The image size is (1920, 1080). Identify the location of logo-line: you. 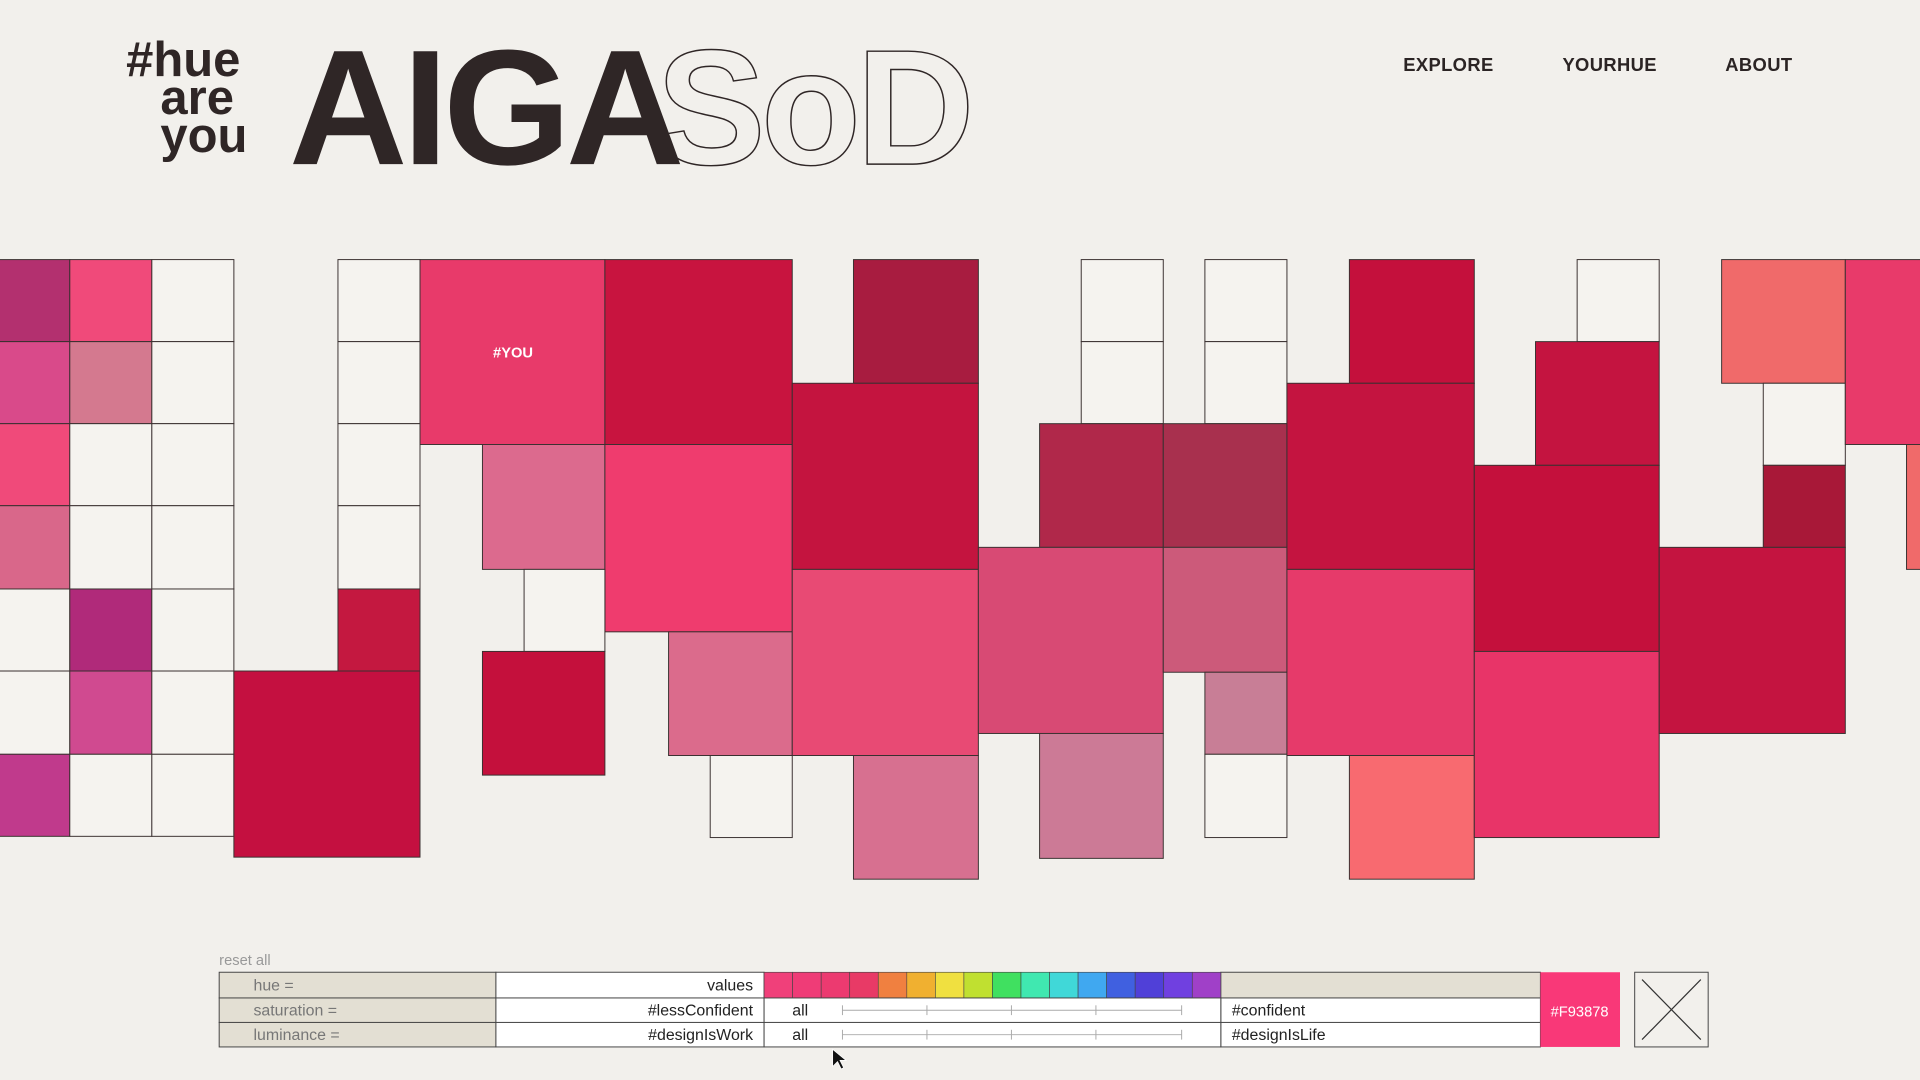
(203, 136).